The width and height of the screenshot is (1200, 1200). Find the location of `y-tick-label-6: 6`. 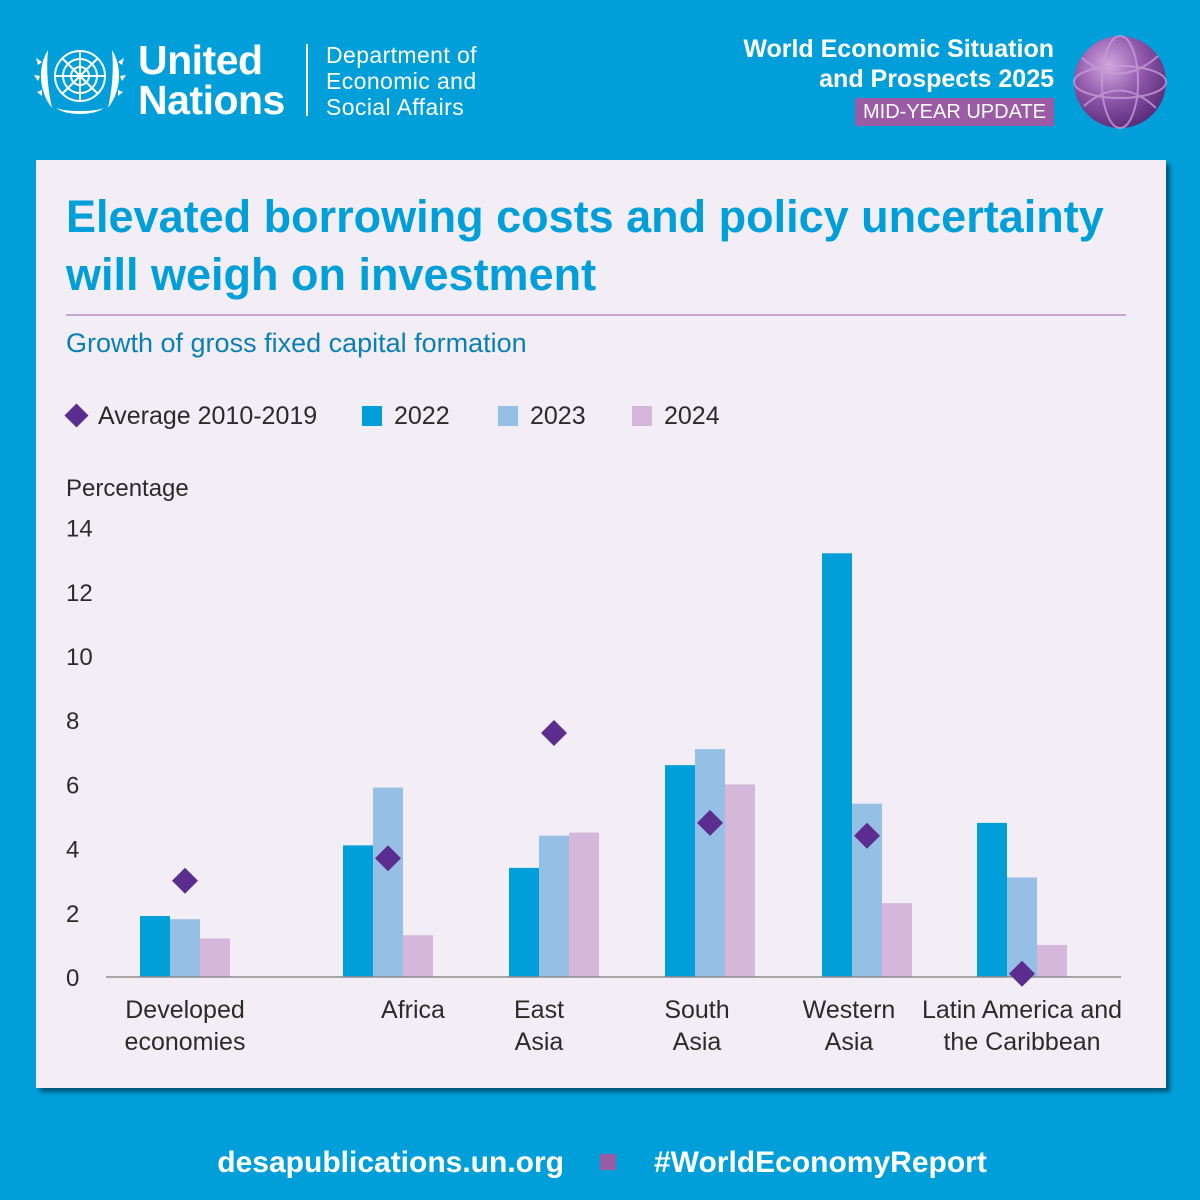

y-tick-label-6: 6 is located at coordinates (72, 785).